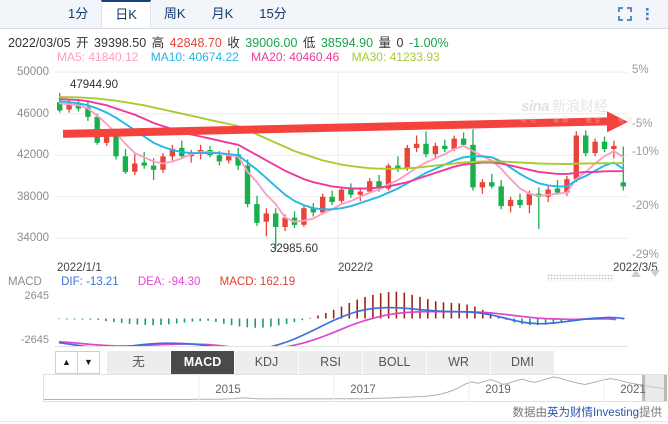  I want to click on indicator-tab-macd: MACD, so click(203, 362).